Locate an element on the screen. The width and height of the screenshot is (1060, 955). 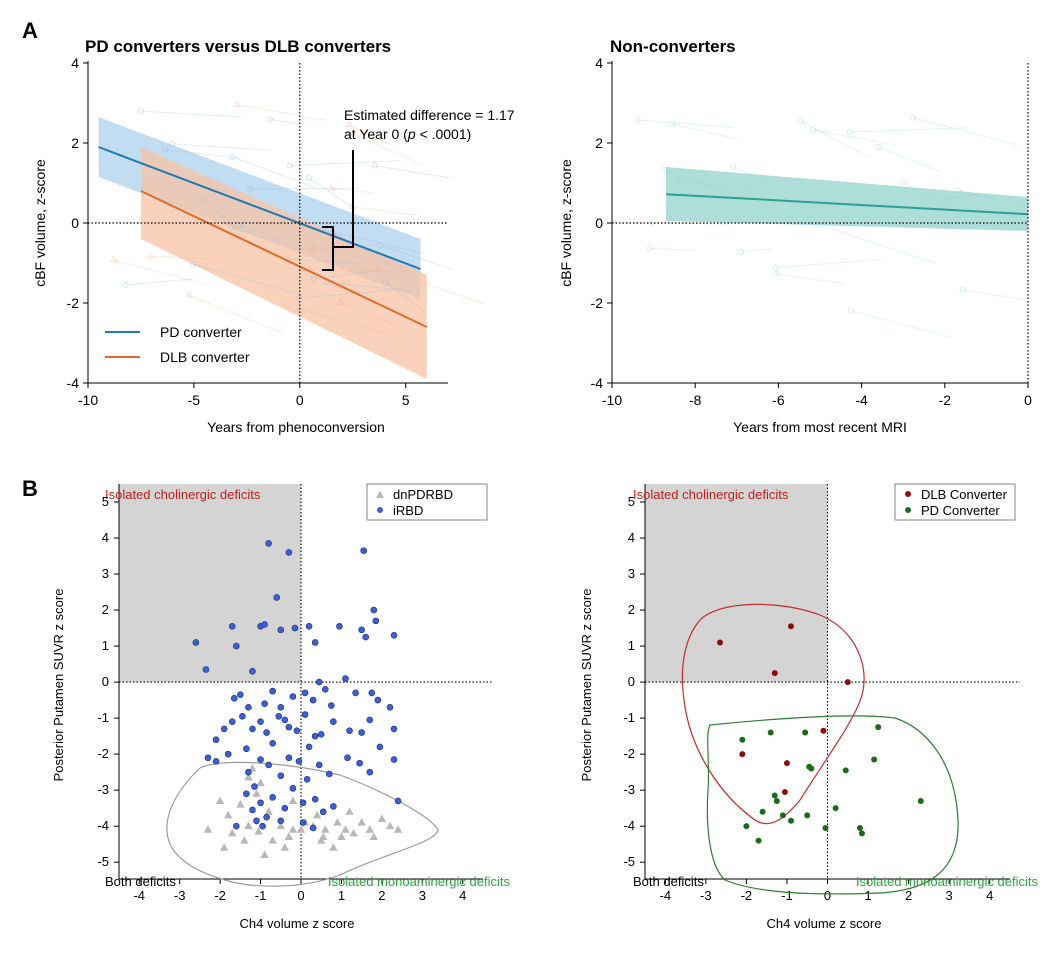
a1-annotation-line2: at Year 0 (p < .0001) is located at coordinates (407, 134).